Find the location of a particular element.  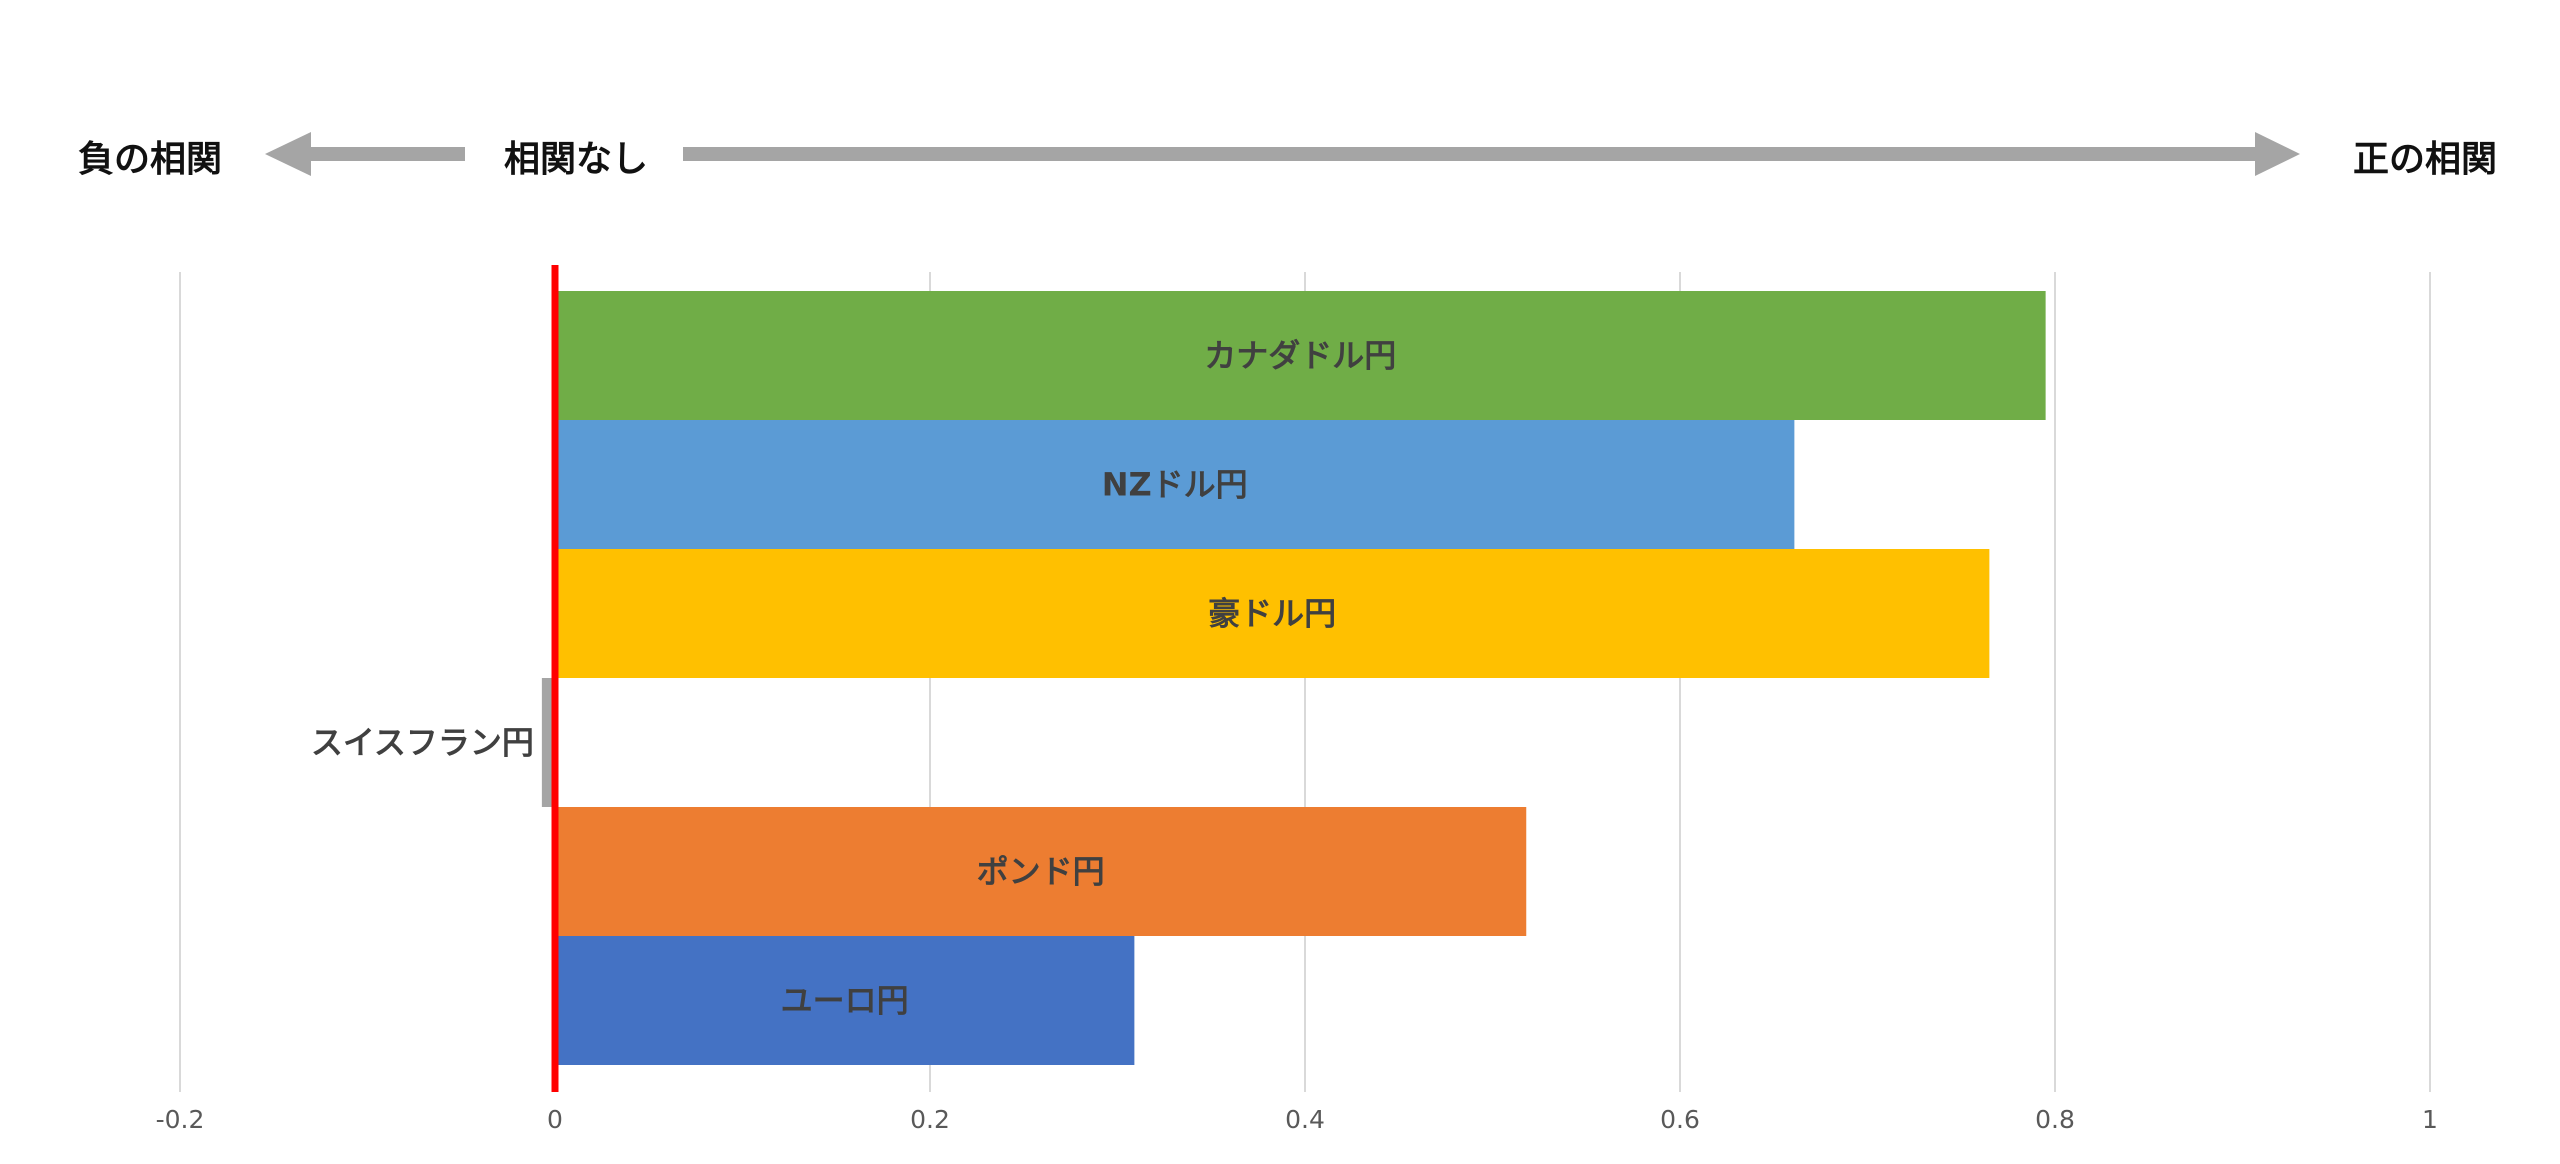

bar-label: 豪ドル円 is located at coordinates (1272, 614).